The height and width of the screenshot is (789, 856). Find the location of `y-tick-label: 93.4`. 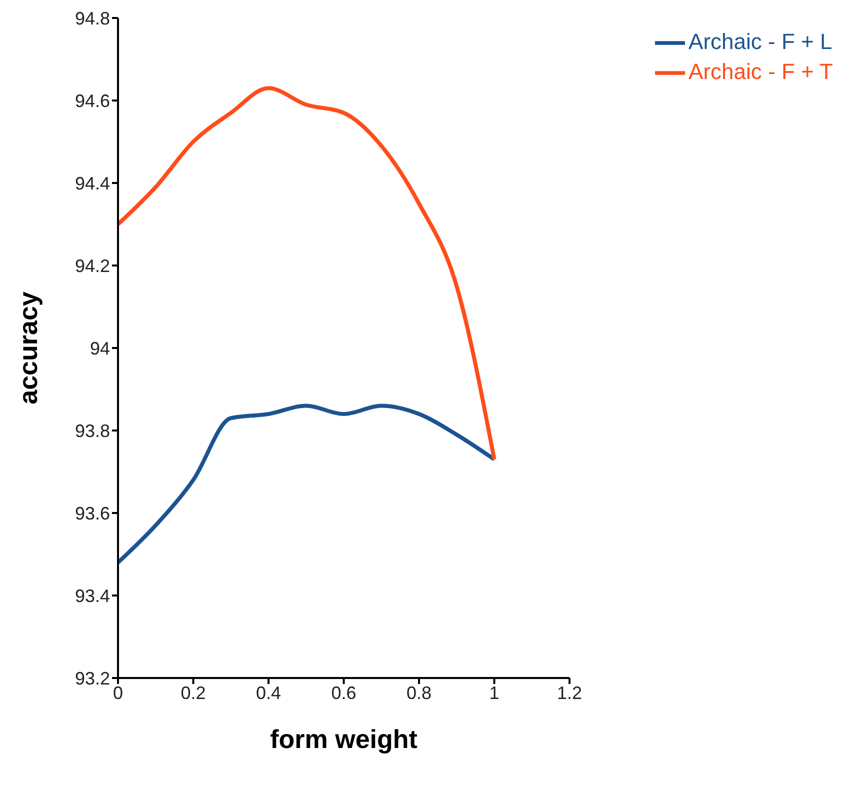

y-tick-label: 93.4 is located at coordinates (92, 596).